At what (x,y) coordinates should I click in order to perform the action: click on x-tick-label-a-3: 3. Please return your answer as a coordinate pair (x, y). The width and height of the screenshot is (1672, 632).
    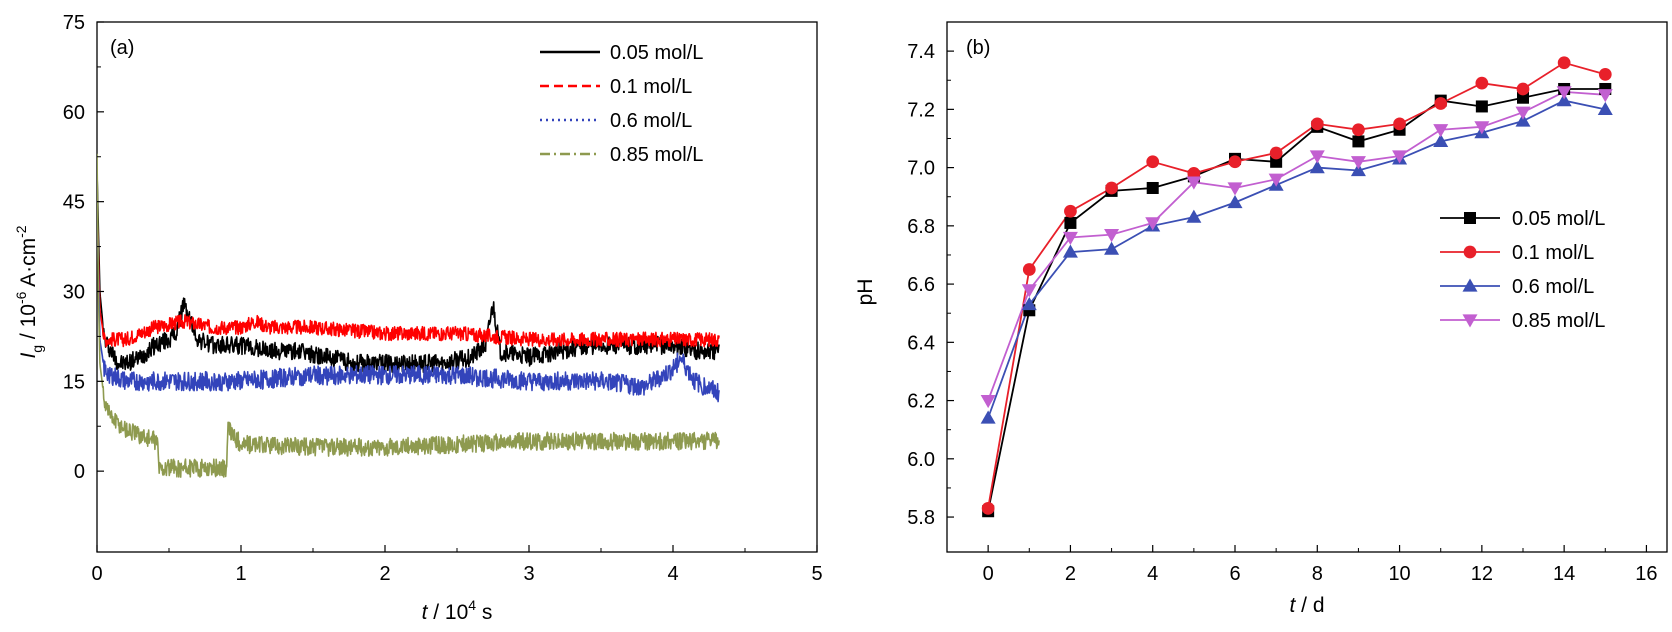
    Looking at the image, I should click on (528, 574).